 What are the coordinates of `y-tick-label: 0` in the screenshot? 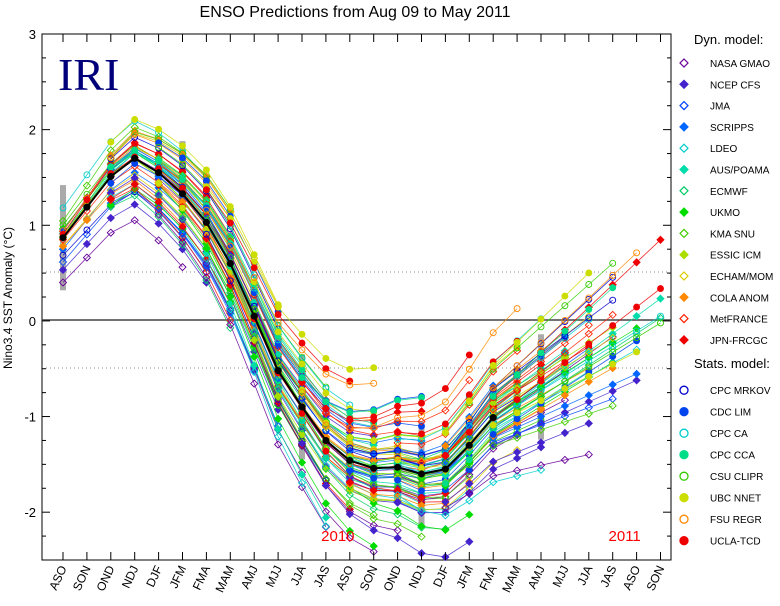 It's located at (32, 321).